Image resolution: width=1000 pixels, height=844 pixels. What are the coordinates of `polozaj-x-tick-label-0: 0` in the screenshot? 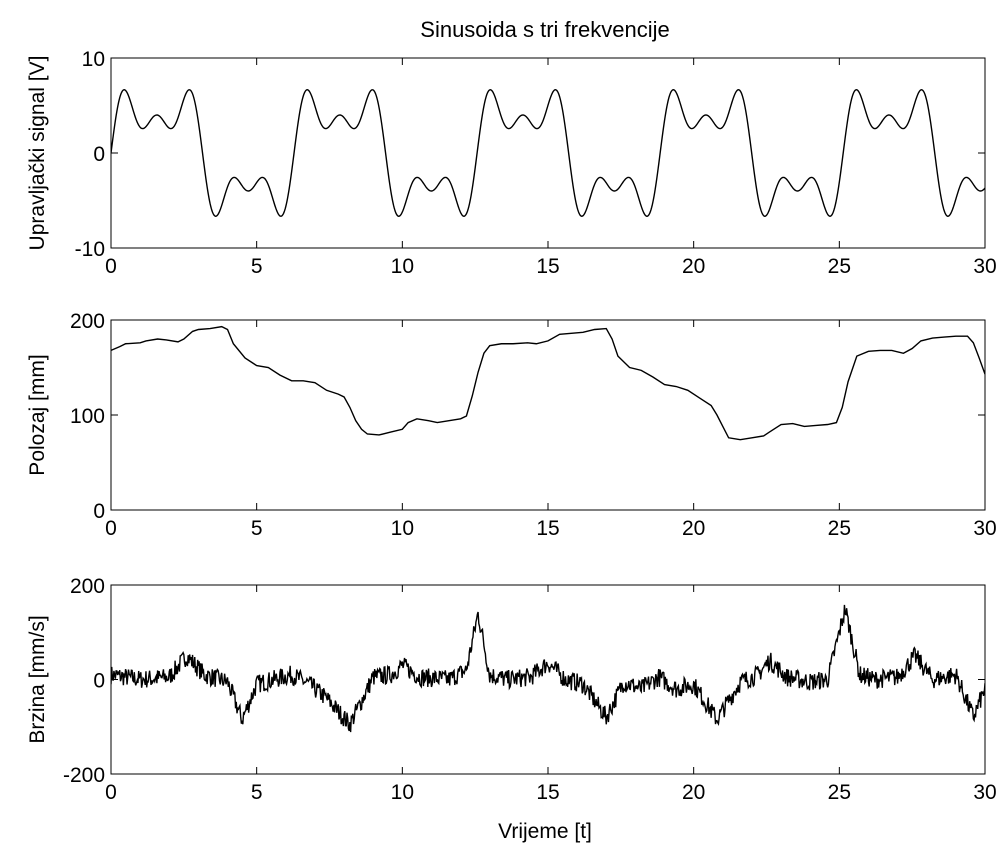 It's located at (111, 528).